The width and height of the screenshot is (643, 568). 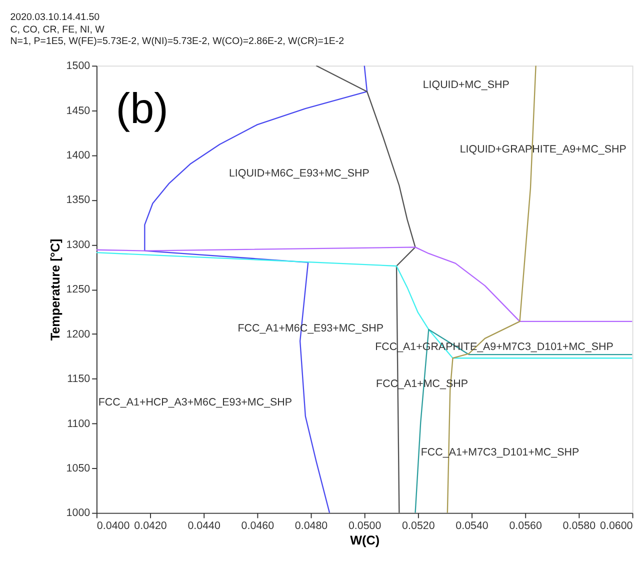 What do you see at coordinates (466, 85) in the screenshot?
I see `annotation: LIQUID+MC_SHP` at bounding box center [466, 85].